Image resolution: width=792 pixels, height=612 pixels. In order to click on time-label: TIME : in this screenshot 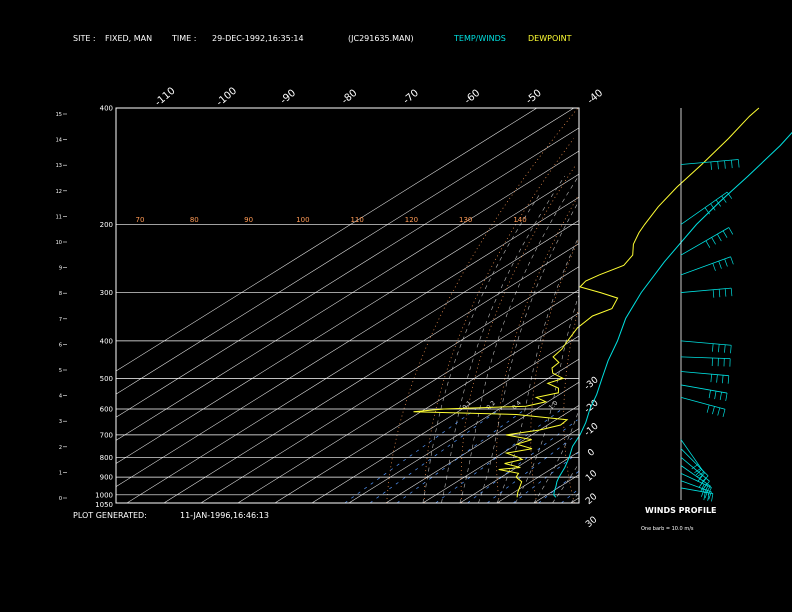, I will do `click(183, 38)`.